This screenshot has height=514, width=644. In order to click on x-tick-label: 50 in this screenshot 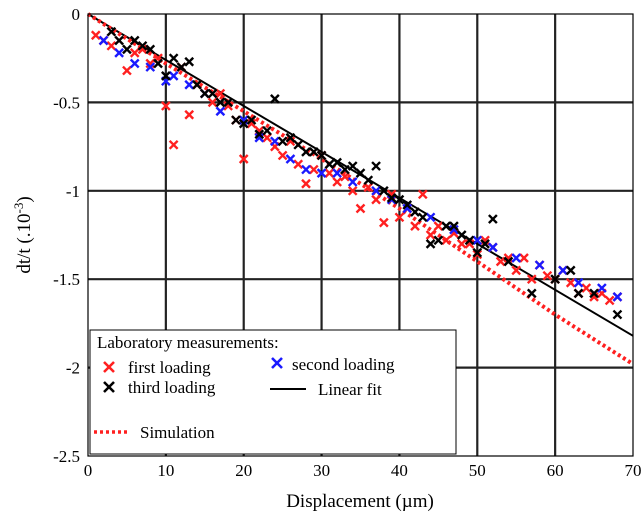, I will do `click(477, 470)`.